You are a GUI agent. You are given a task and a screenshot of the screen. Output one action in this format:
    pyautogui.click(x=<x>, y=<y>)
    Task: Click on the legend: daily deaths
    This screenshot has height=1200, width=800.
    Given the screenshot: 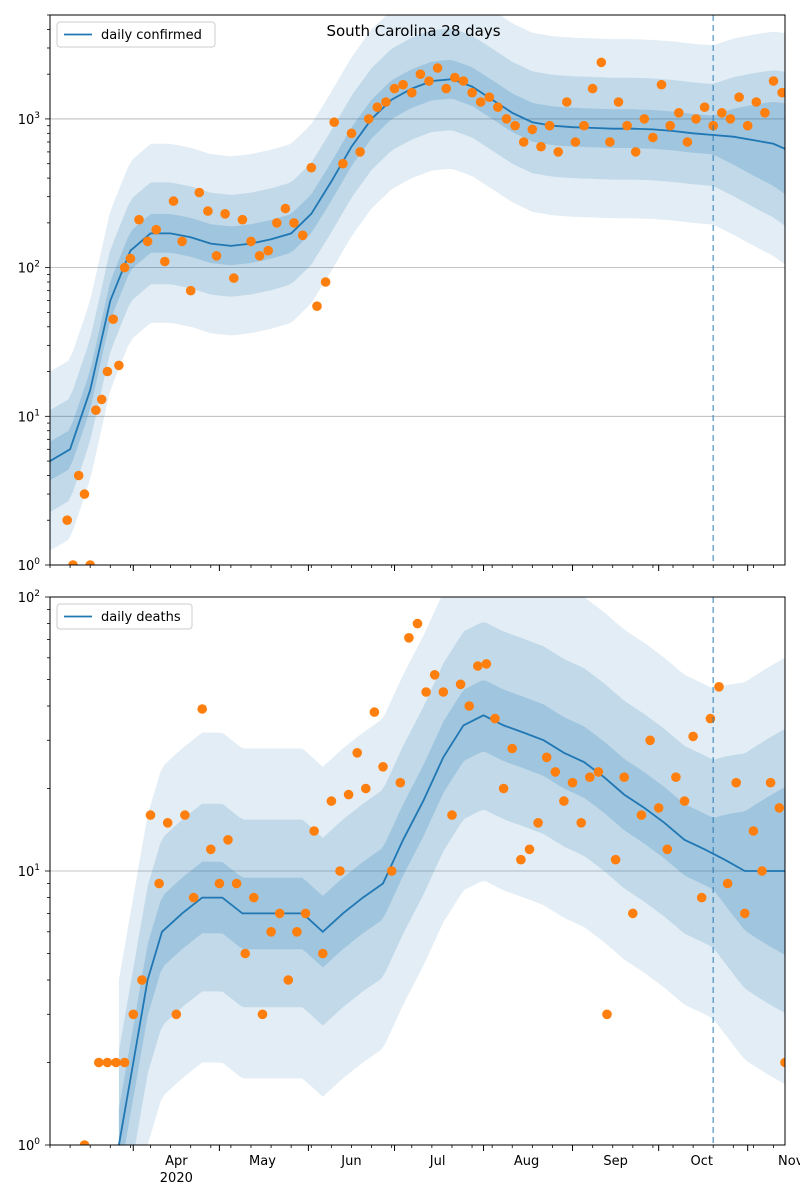 What is the action you would take?
    pyautogui.click(x=124, y=616)
    